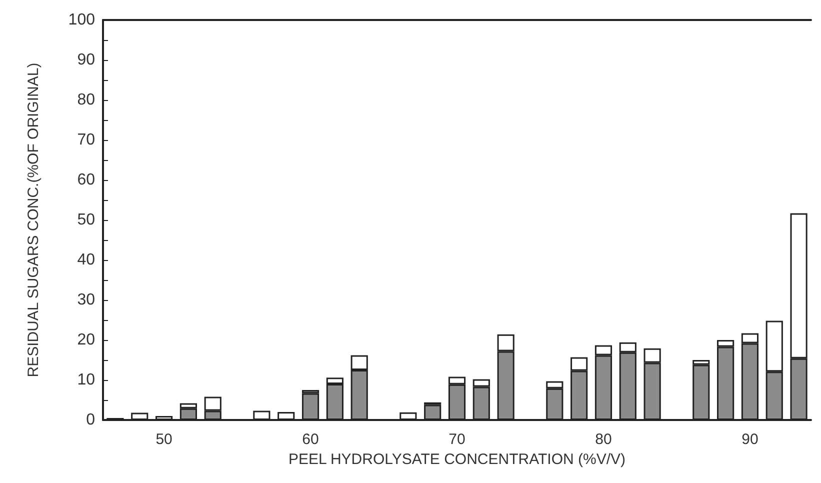  What do you see at coordinates (457, 459) in the screenshot?
I see `x-axis-title: PEEL HYDROLYSATE CONCENTRATION (%V/V)` at bounding box center [457, 459].